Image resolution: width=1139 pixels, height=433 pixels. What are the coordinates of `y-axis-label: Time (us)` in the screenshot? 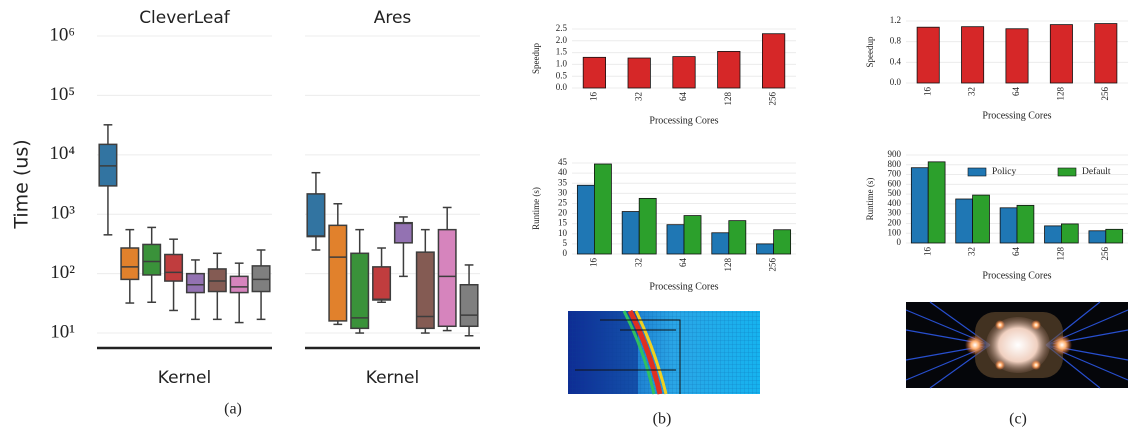 It's located at (22, 184).